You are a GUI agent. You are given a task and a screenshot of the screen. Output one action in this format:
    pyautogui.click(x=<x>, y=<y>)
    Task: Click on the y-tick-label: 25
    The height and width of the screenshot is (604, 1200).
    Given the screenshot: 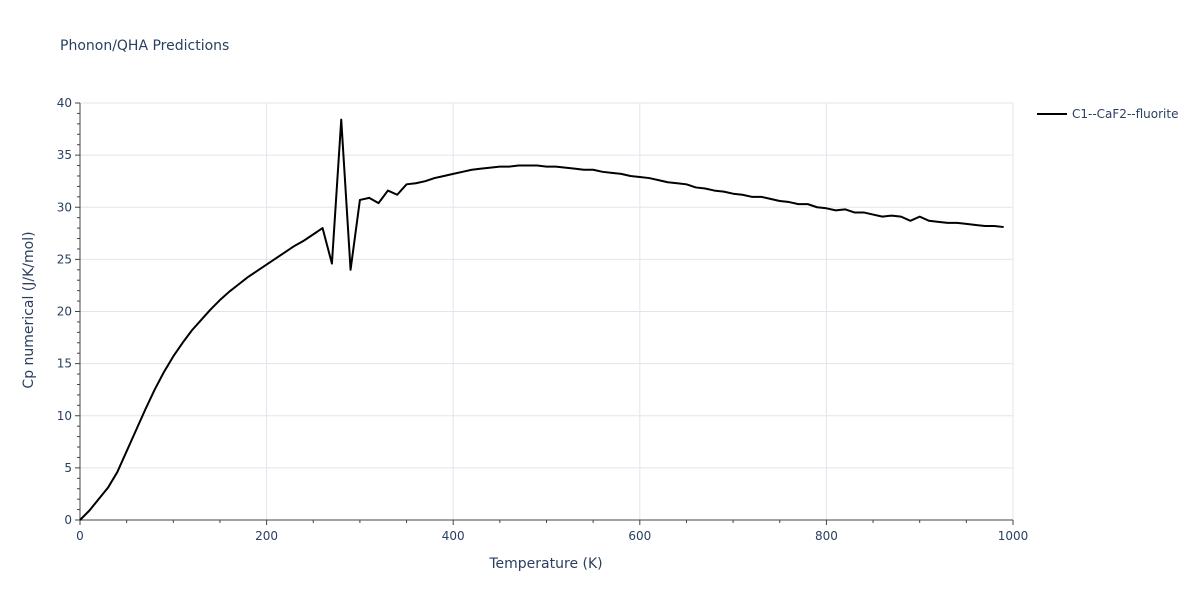 What is the action you would take?
    pyautogui.click(x=64, y=259)
    